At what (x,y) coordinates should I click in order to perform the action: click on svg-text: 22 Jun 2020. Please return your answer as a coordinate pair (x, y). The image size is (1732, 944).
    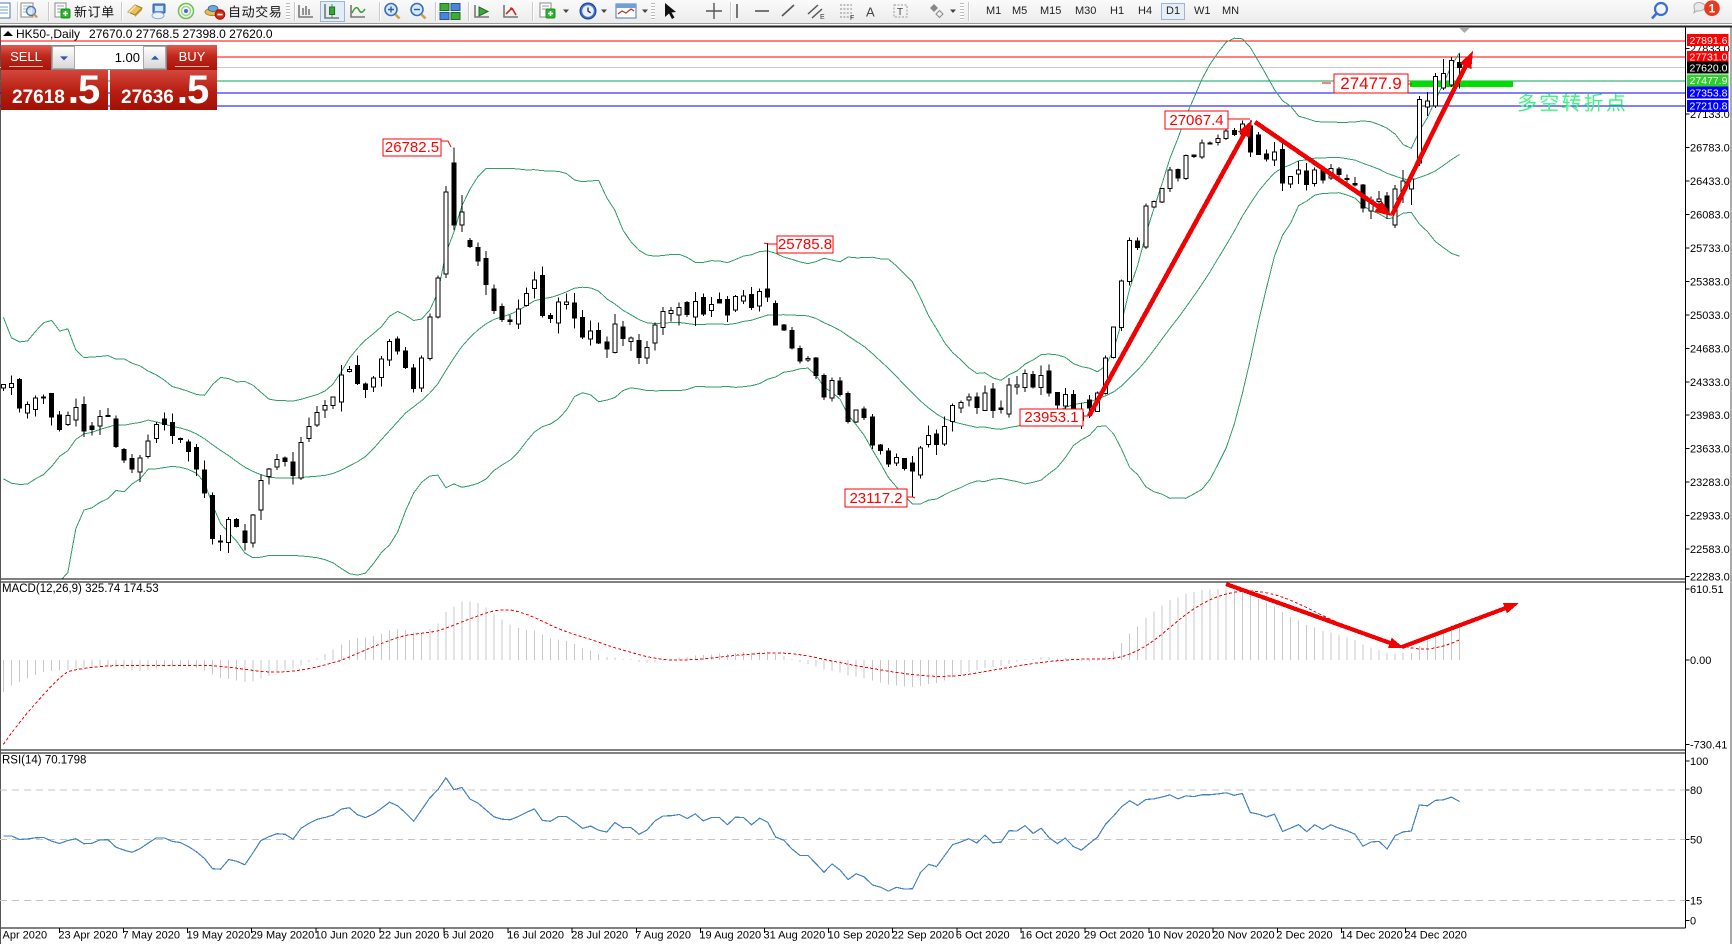
    Looking at the image, I should click on (409, 936).